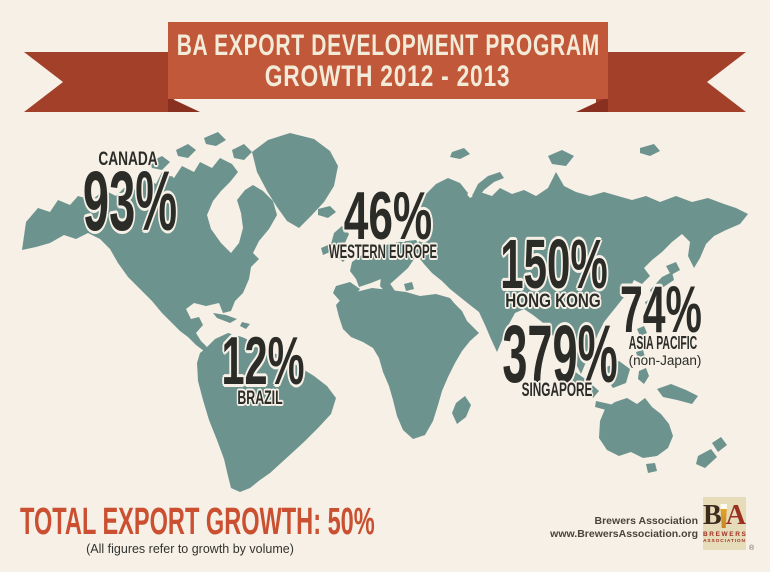  Describe the element at coordinates (725, 534) in the screenshot. I see `logo-brewers-text: BREWERS` at that location.